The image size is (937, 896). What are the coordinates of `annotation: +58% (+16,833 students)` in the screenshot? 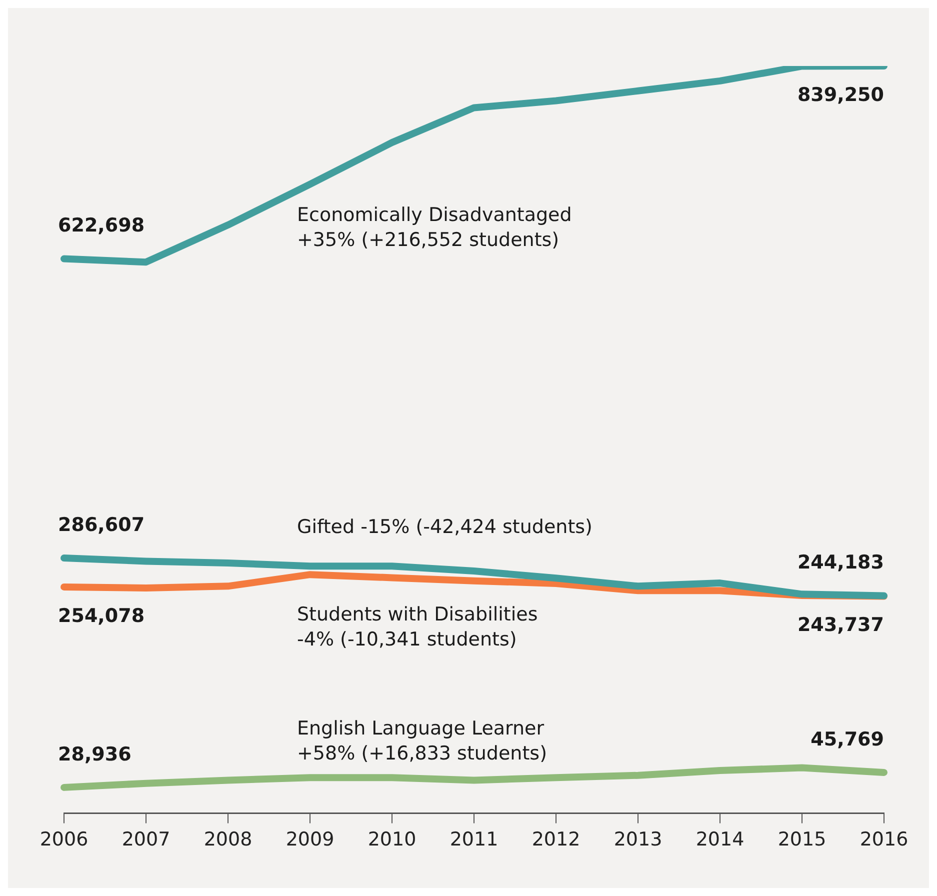 It's located at (422, 753).